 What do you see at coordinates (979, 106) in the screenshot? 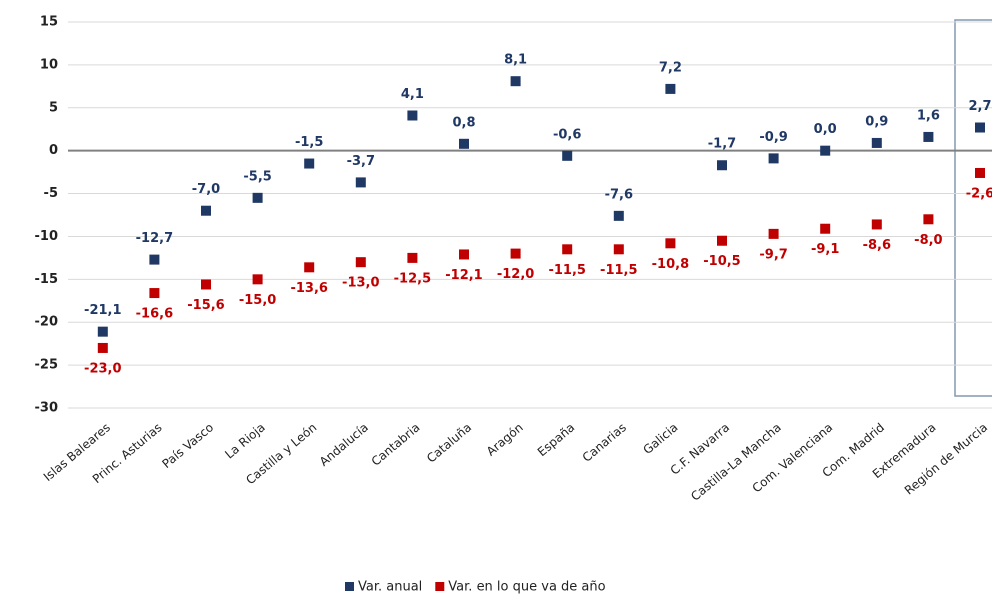
I see `data-label: 2,7` at bounding box center [979, 106].